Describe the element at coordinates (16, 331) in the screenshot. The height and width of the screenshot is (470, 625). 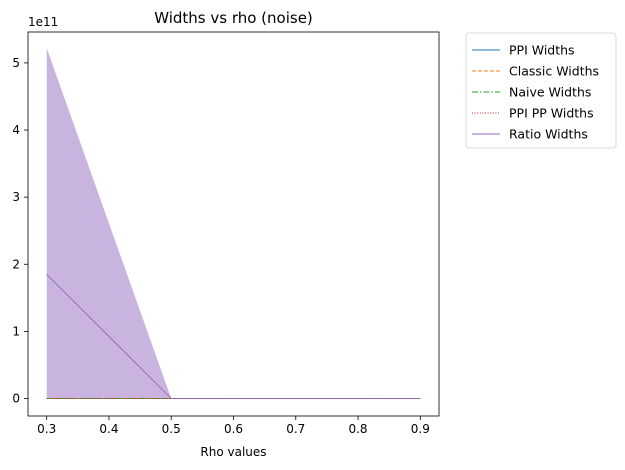
I see `y-tick-label: 1` at that location.